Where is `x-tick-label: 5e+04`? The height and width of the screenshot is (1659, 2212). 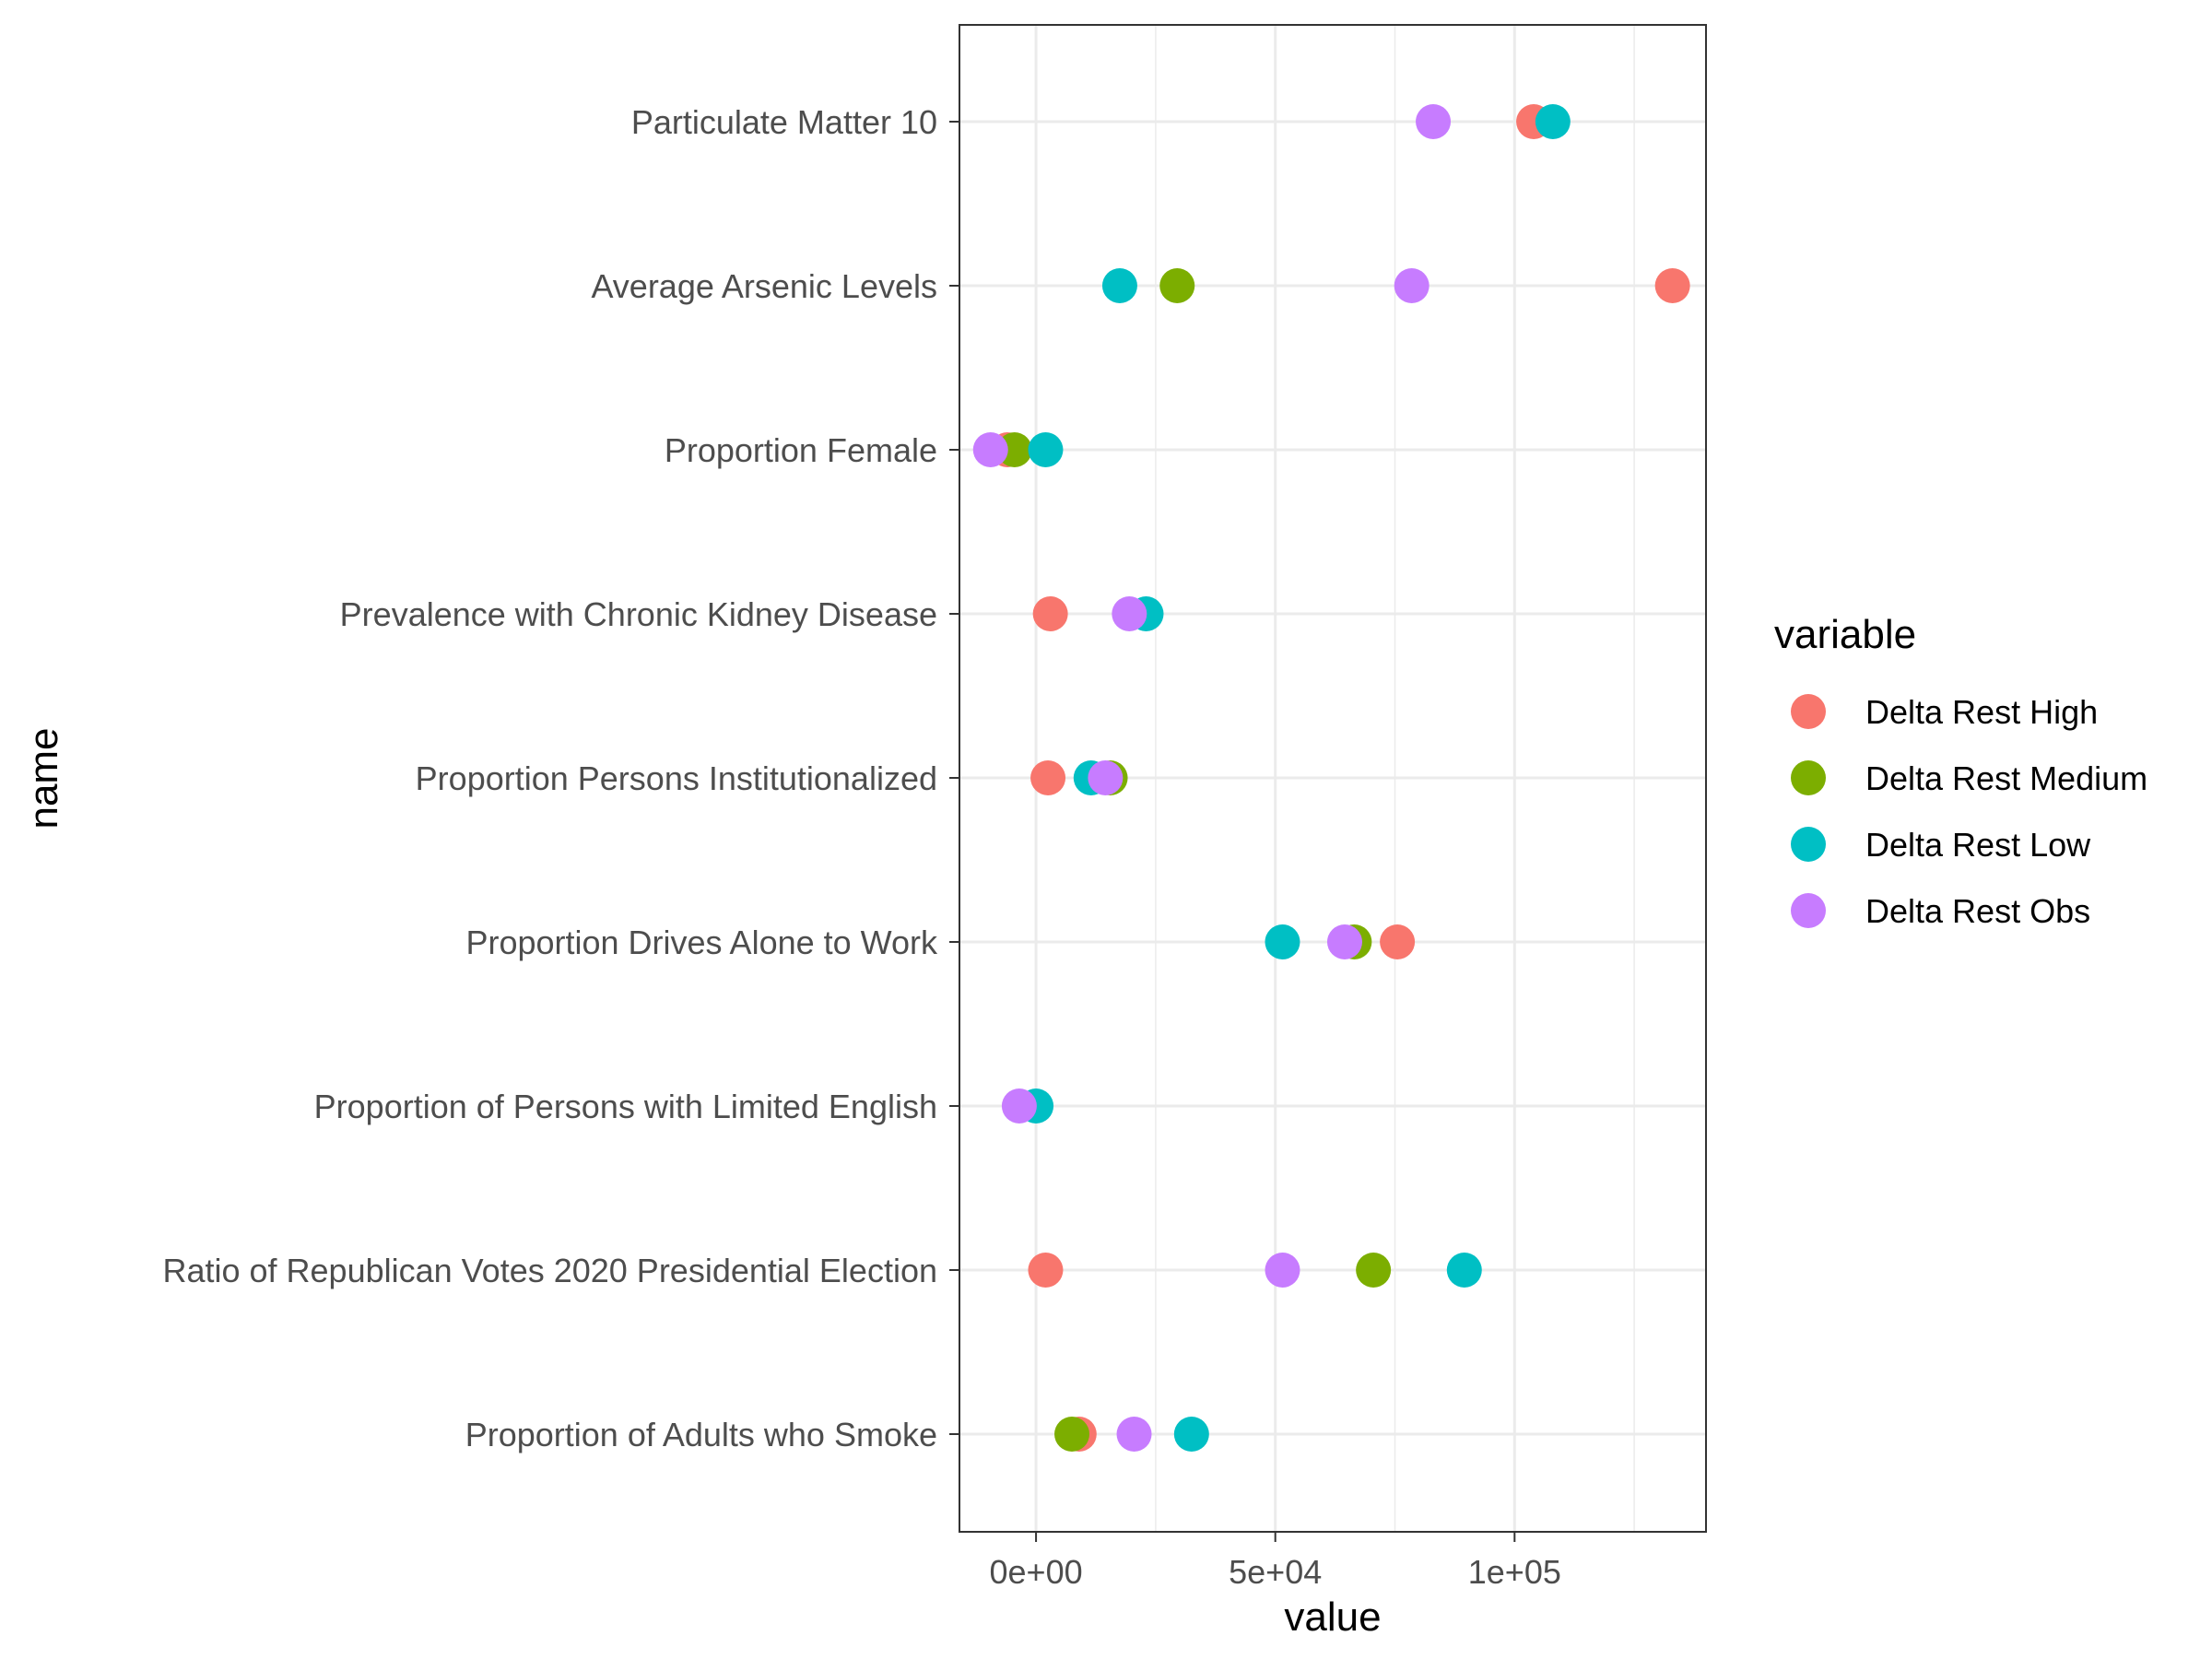 x-tick-label: 5e+04 is located at coordinates (1275, 1572).